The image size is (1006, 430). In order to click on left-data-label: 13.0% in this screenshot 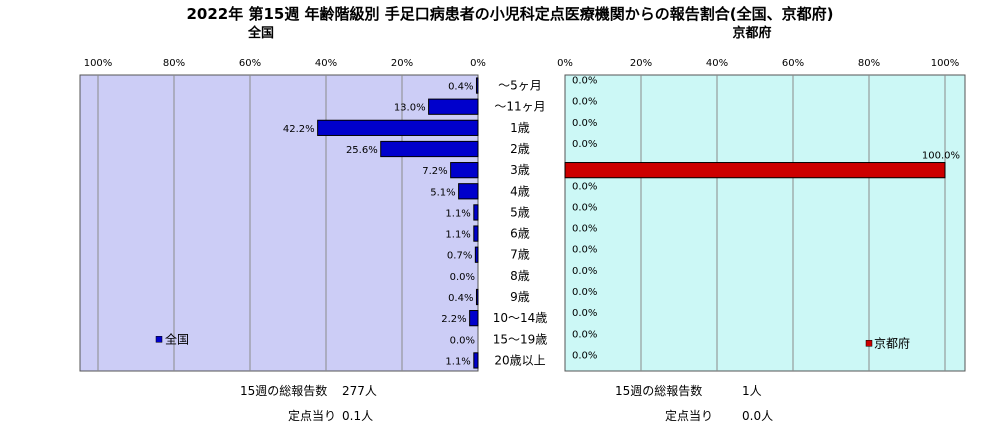, I will do `click(410, 108)`.